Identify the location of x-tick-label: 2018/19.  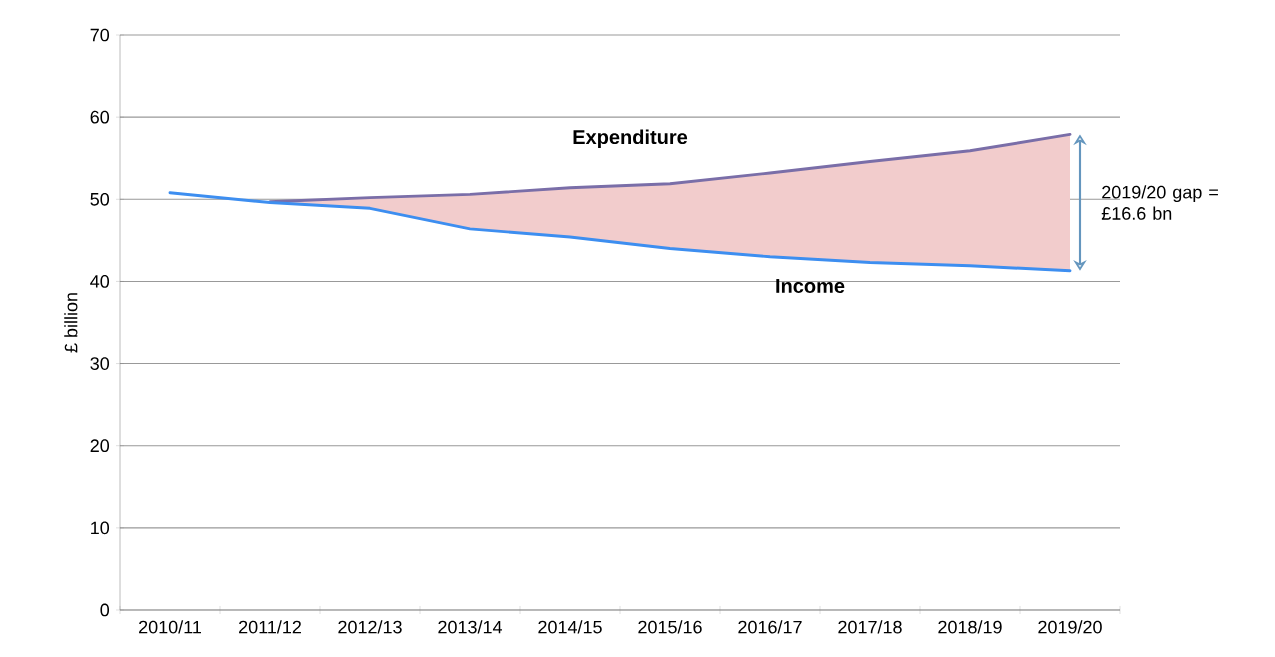
(970, 627).